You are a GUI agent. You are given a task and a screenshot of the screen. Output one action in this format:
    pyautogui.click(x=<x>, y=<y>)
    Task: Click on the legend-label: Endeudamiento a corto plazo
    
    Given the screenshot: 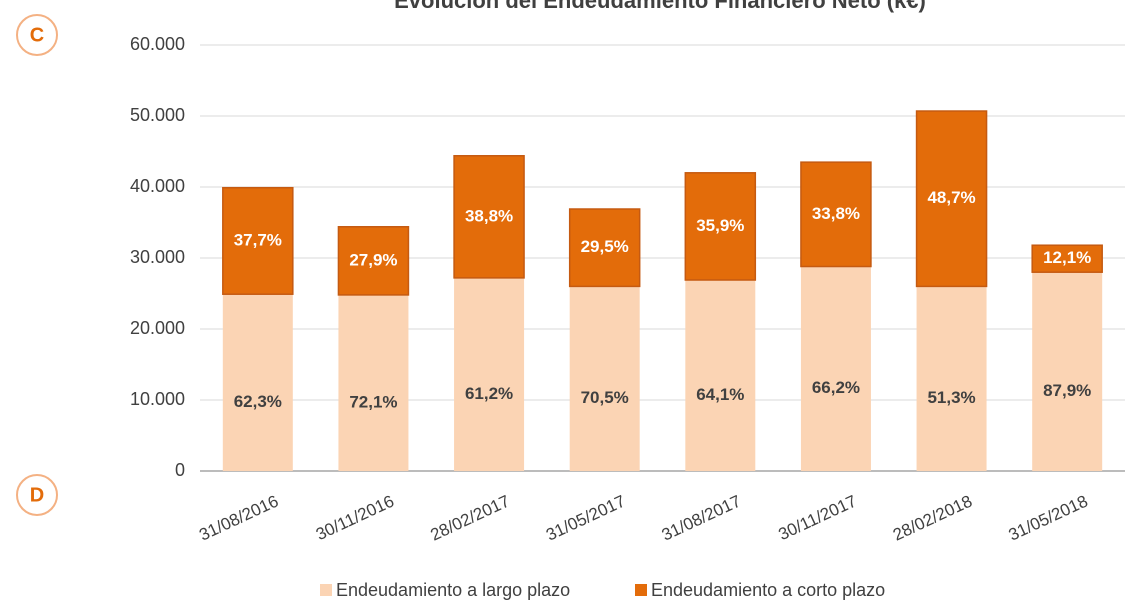 What is the action you would take?
    pyautogui.click(x=768, y=590)
    